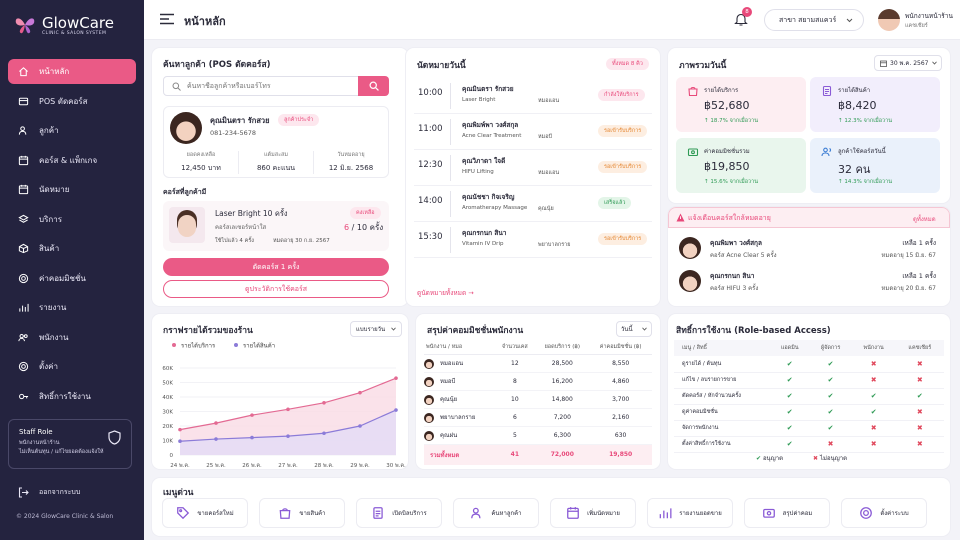 The image size is (960, 540). Describe the element at coordinates (538, 382) in the screenshot. I see `table-row: หมอบี 8 16,200 4,860` at that location.